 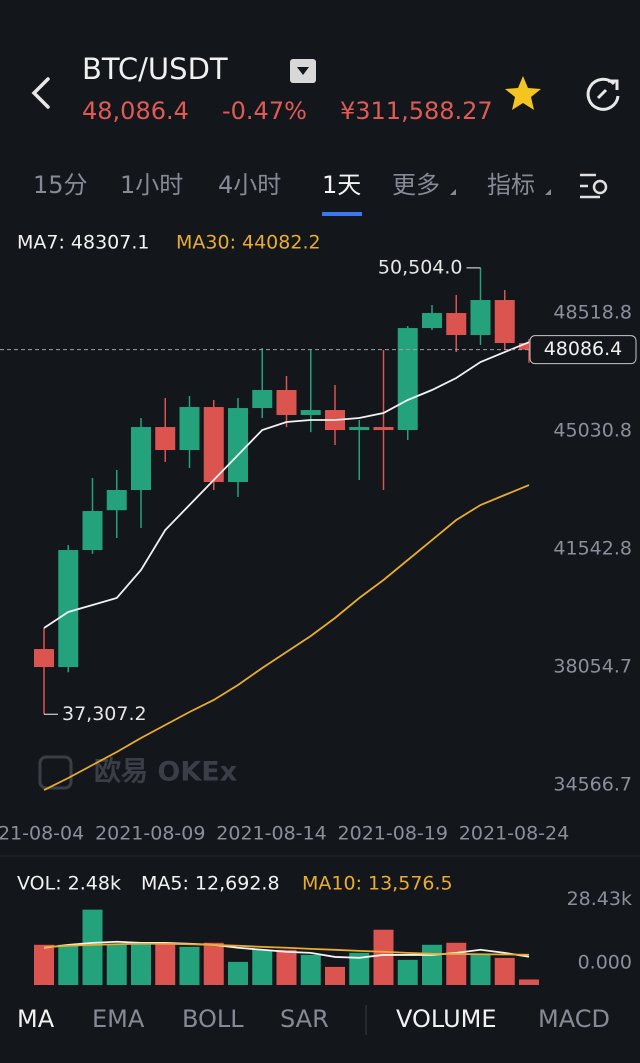 I want to click on volume-ma-line, so click(x=286, y=949).